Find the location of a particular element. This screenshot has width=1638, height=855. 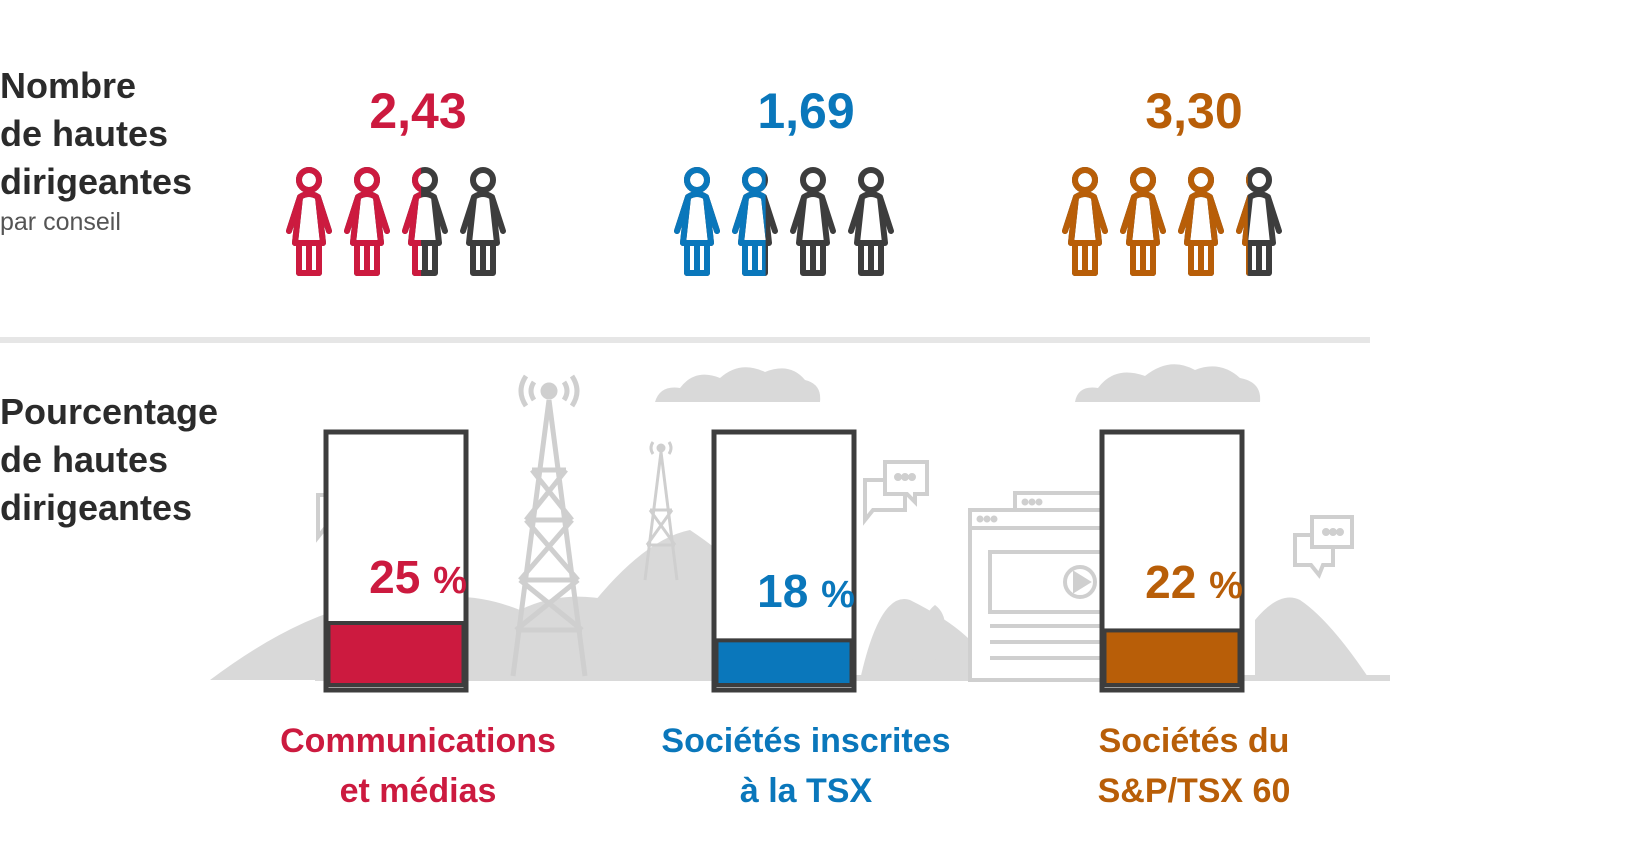

section-subtitle: par conseil is located at coordinates (60, 222).